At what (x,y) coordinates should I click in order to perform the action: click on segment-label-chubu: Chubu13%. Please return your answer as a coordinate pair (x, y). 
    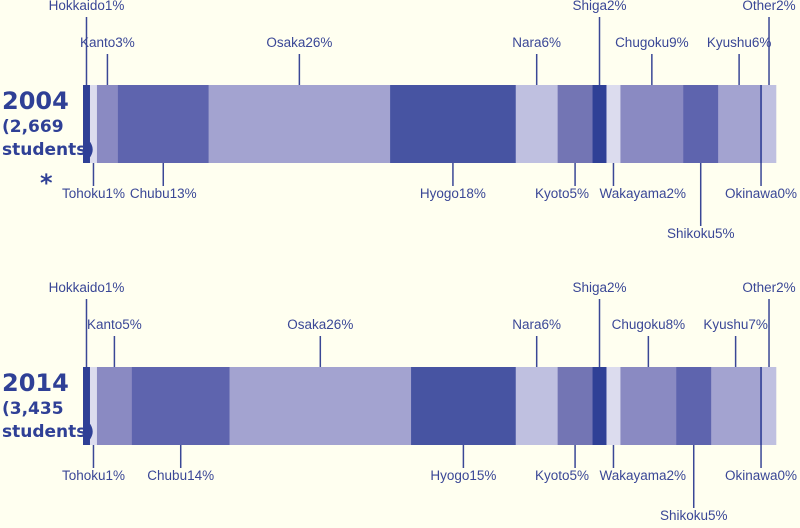
    Looking at the image, I should click on (163, 193).